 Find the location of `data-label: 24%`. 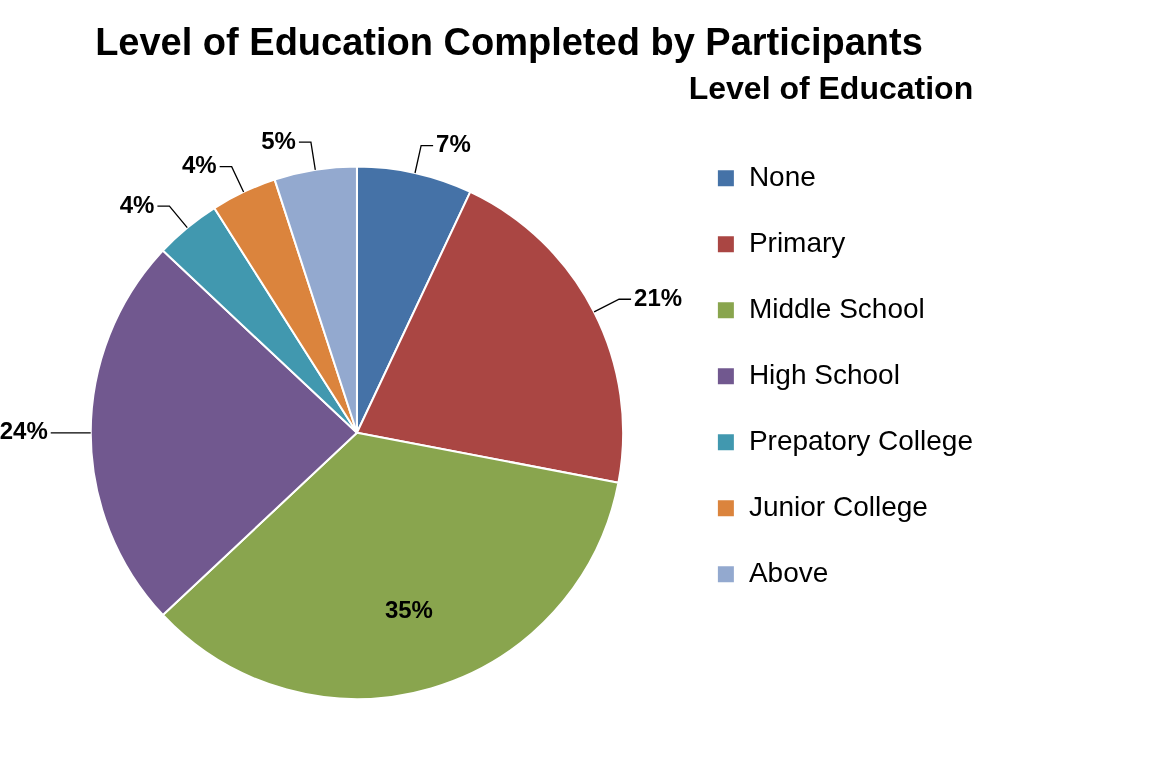

data-label: 24% is located at coordinates (24, 431).